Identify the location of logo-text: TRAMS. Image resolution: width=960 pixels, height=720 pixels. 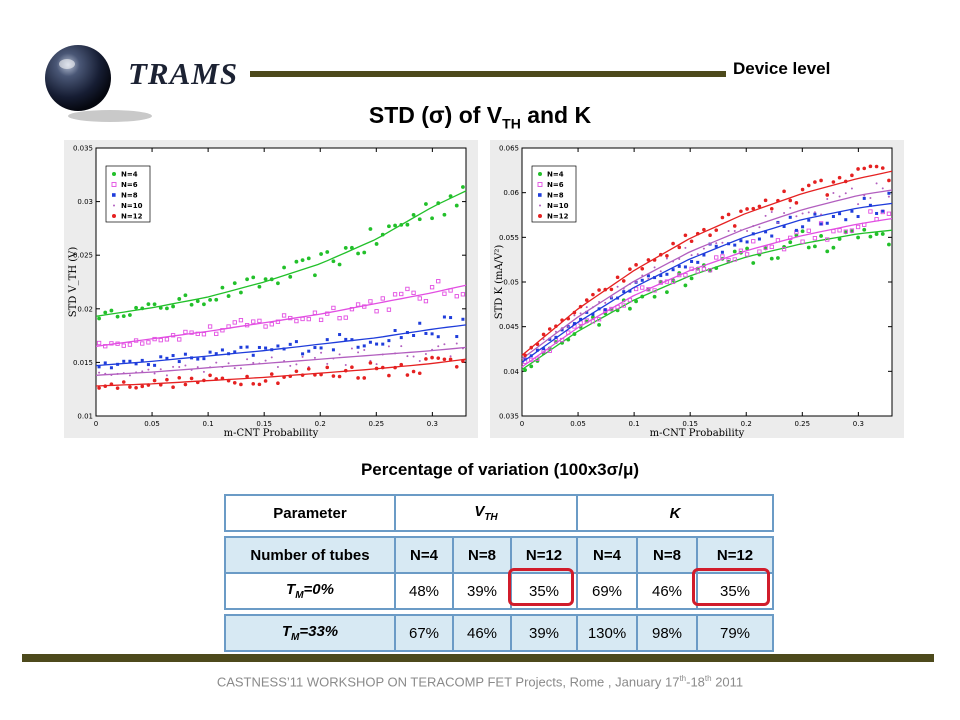
(183, 73).